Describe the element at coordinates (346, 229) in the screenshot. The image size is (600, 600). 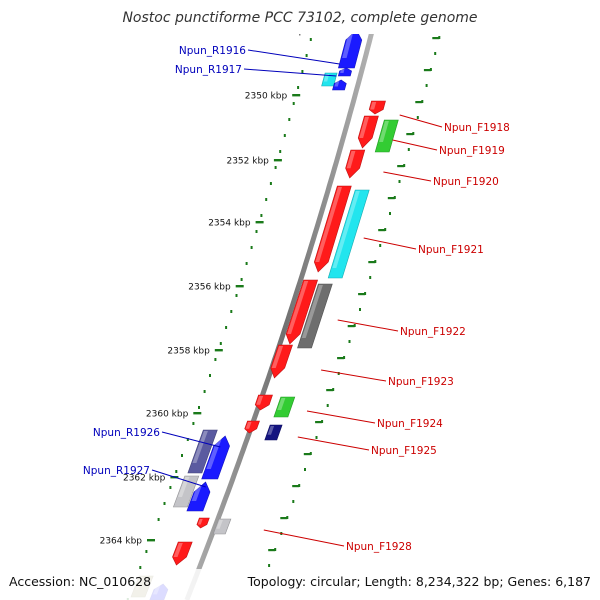
I see `gene-f1921-companion-highlight` at that location.